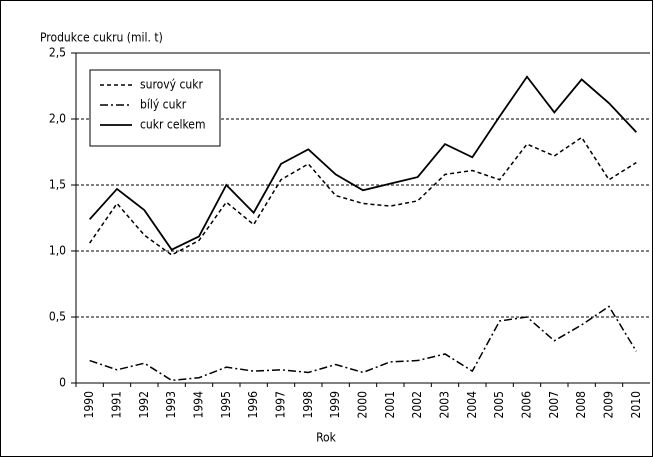 The height and width of the screenshot is (457, 653). I want to click on x-tick-label: 2008, so click(581, 405).